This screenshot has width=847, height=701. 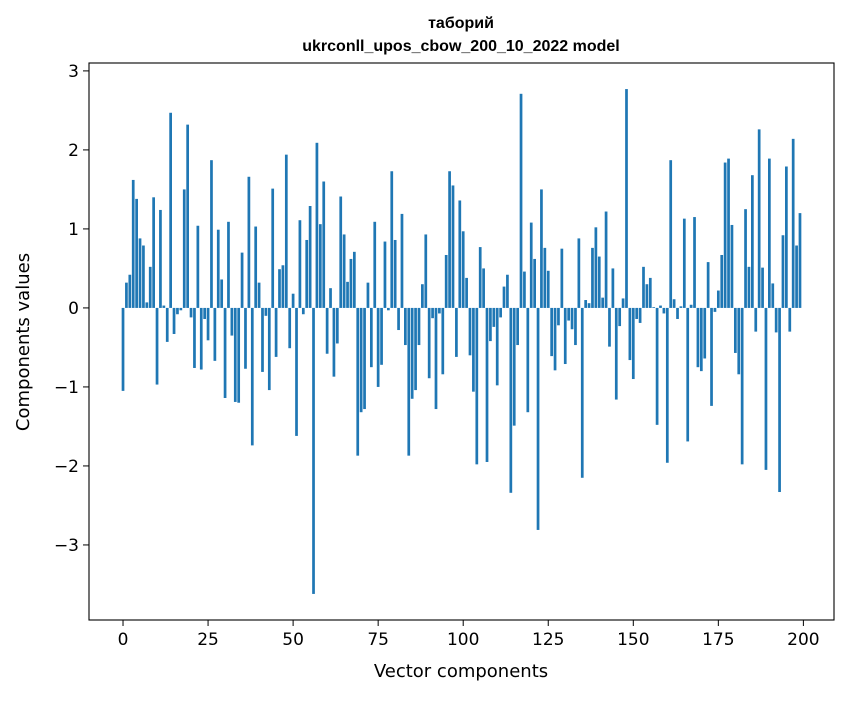 I want to click on chart-title-line-1: таборий, so click(x=461, y=23).